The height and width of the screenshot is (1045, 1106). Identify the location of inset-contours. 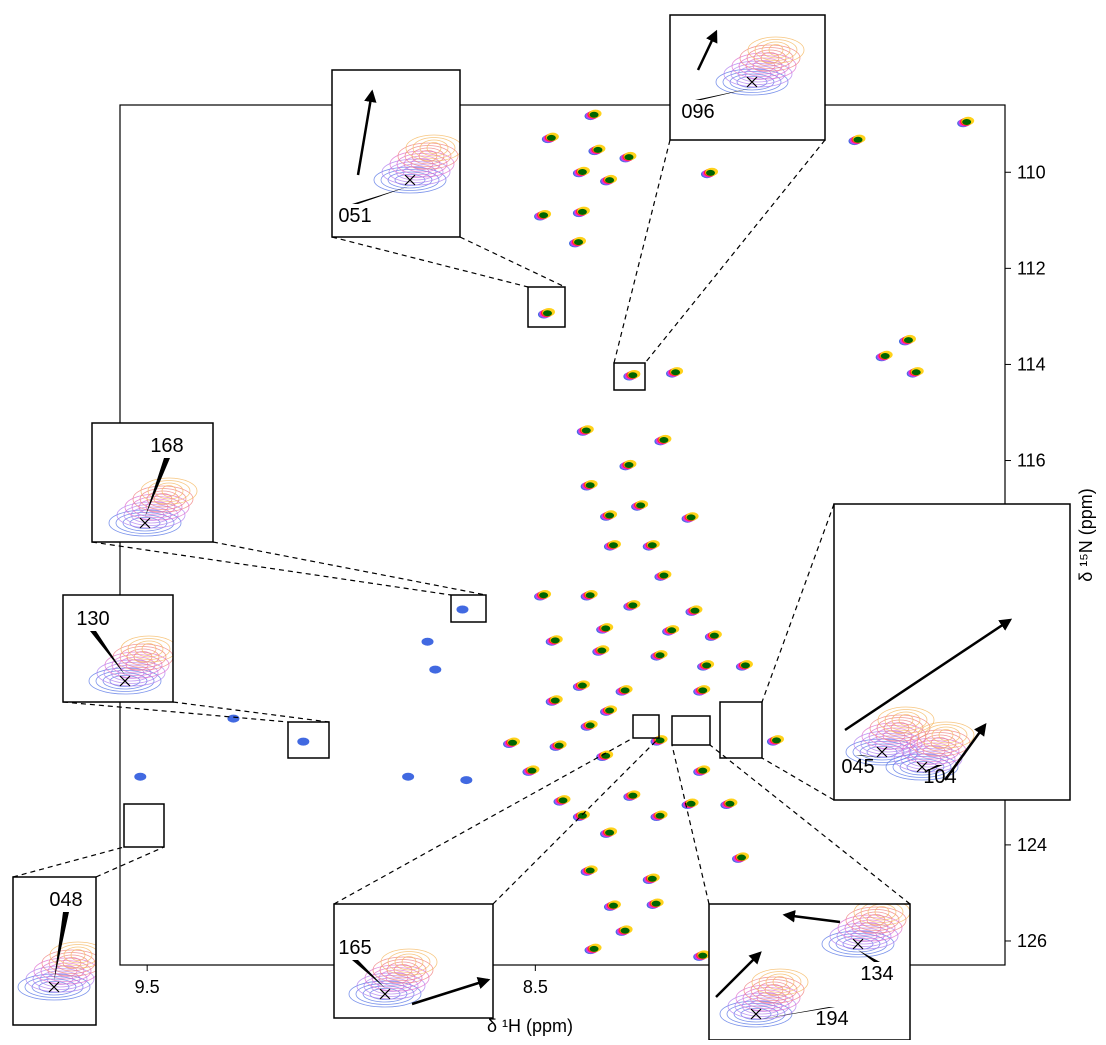
(393, 978).